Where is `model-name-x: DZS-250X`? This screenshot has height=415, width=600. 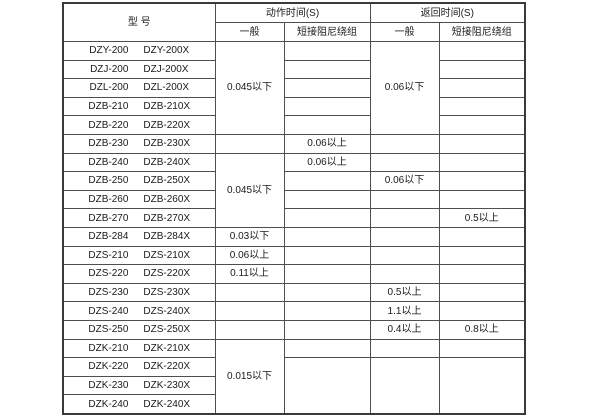 model-name-x: DZS-250X is located at coordinates (167, 330).